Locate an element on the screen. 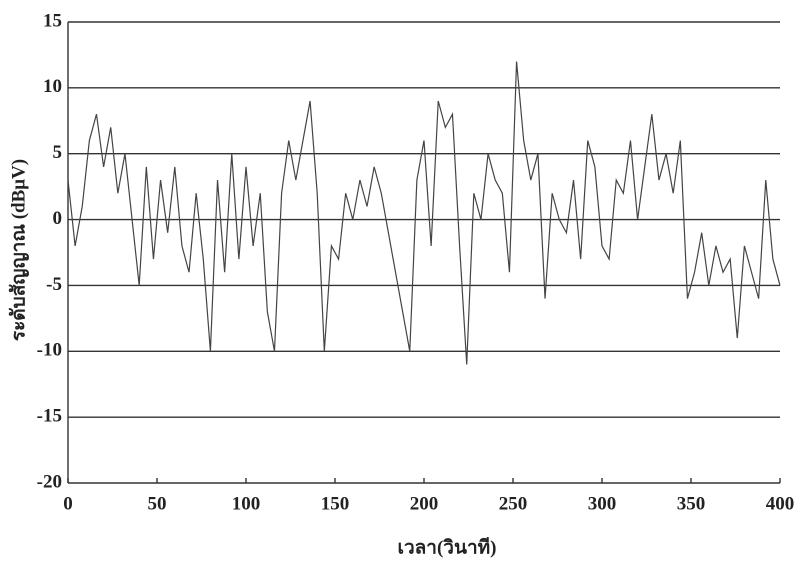 The image size is (805, 564). x-tick-label: 50 is located at coordinates (157, 503).